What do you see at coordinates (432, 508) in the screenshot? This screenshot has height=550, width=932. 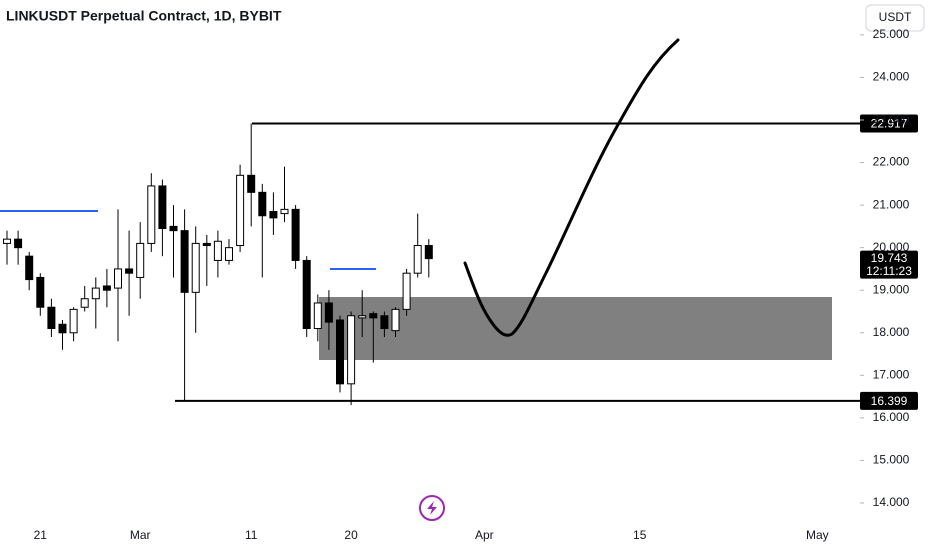 I see `event-icon-bolt` at bounding box center [432, 508].